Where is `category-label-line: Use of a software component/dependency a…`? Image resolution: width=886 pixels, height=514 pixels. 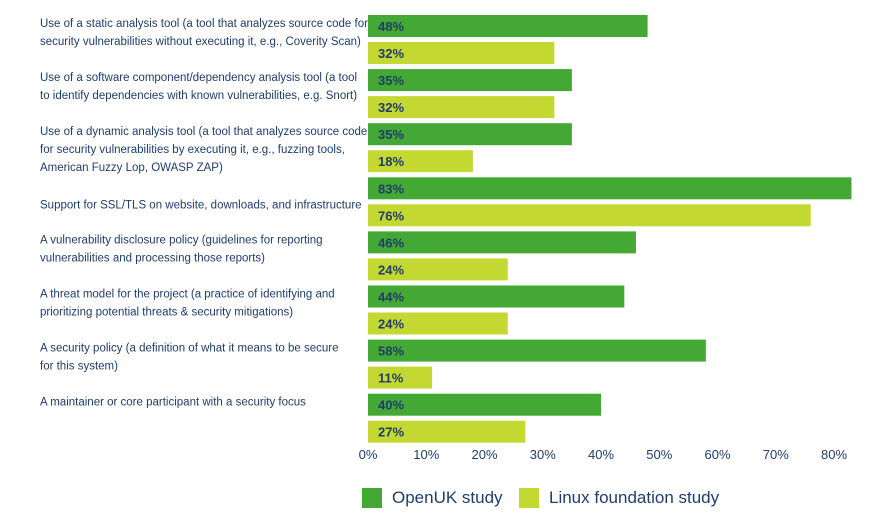
category-label-line: Use of a software component/dependency a… is located at coordinates (198, 78).